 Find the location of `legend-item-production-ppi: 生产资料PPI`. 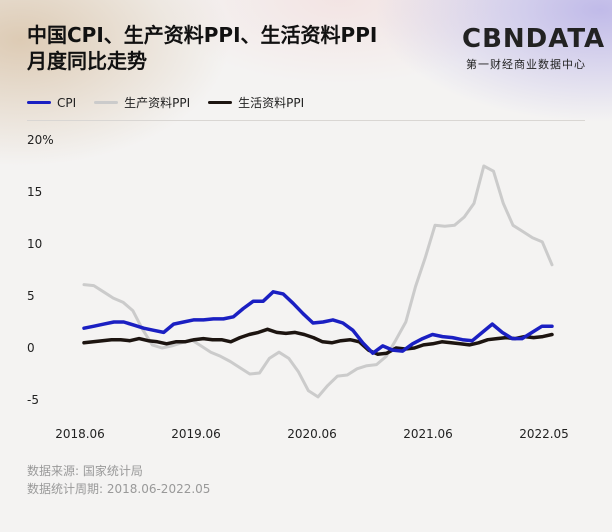

legend-item-production-ppi: 生产资料PPI is located at coordinates (142, 102).